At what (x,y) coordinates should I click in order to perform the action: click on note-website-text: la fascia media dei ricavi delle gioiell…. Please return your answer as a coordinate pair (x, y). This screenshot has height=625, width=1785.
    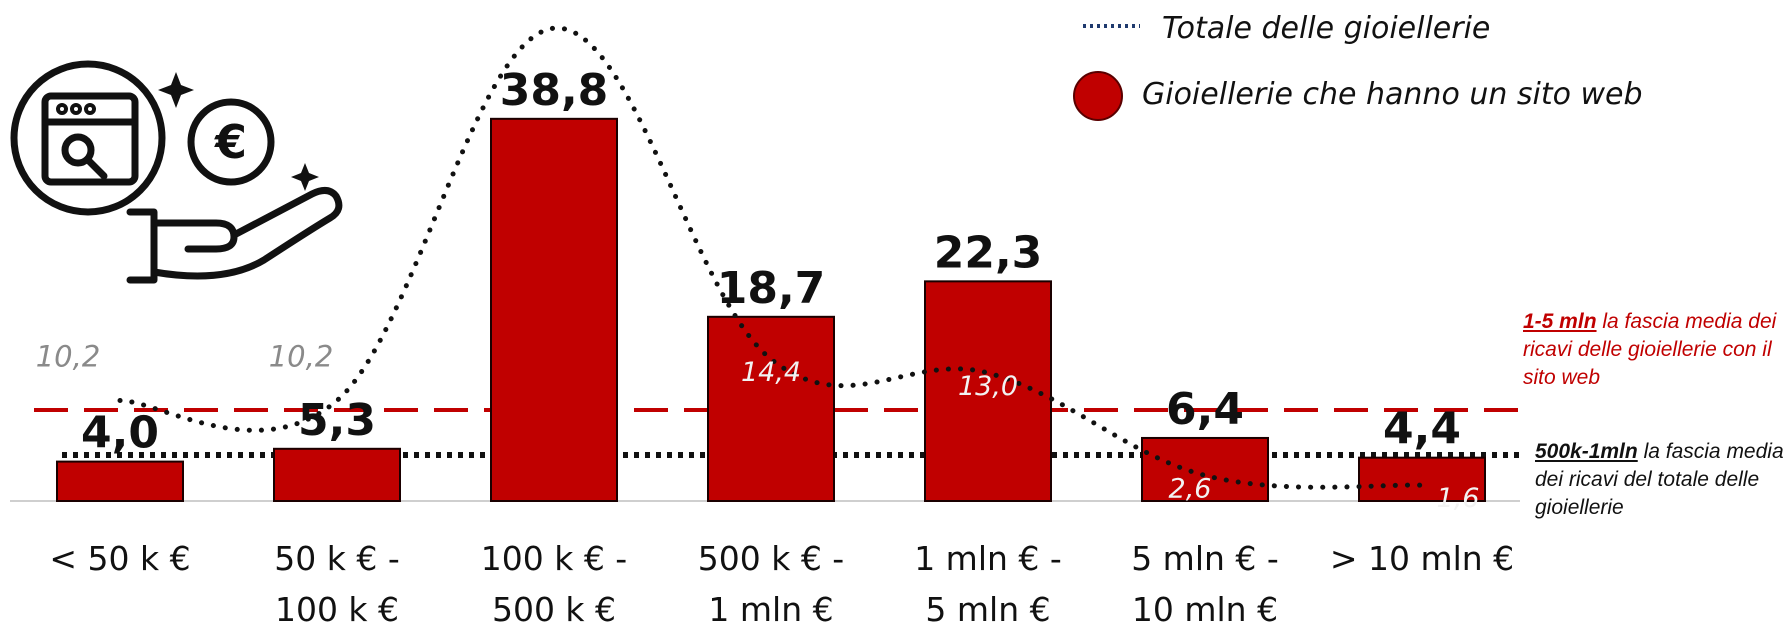
    Looking at the image, I should click on (1650, 349).